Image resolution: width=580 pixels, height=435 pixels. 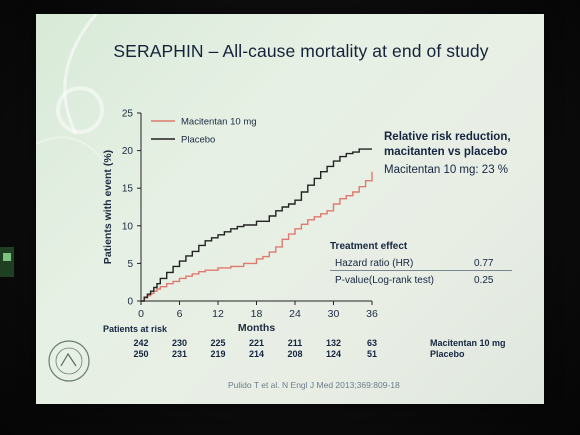 I want to click on at-risk-cell: 211, so click(x=295, y=343).